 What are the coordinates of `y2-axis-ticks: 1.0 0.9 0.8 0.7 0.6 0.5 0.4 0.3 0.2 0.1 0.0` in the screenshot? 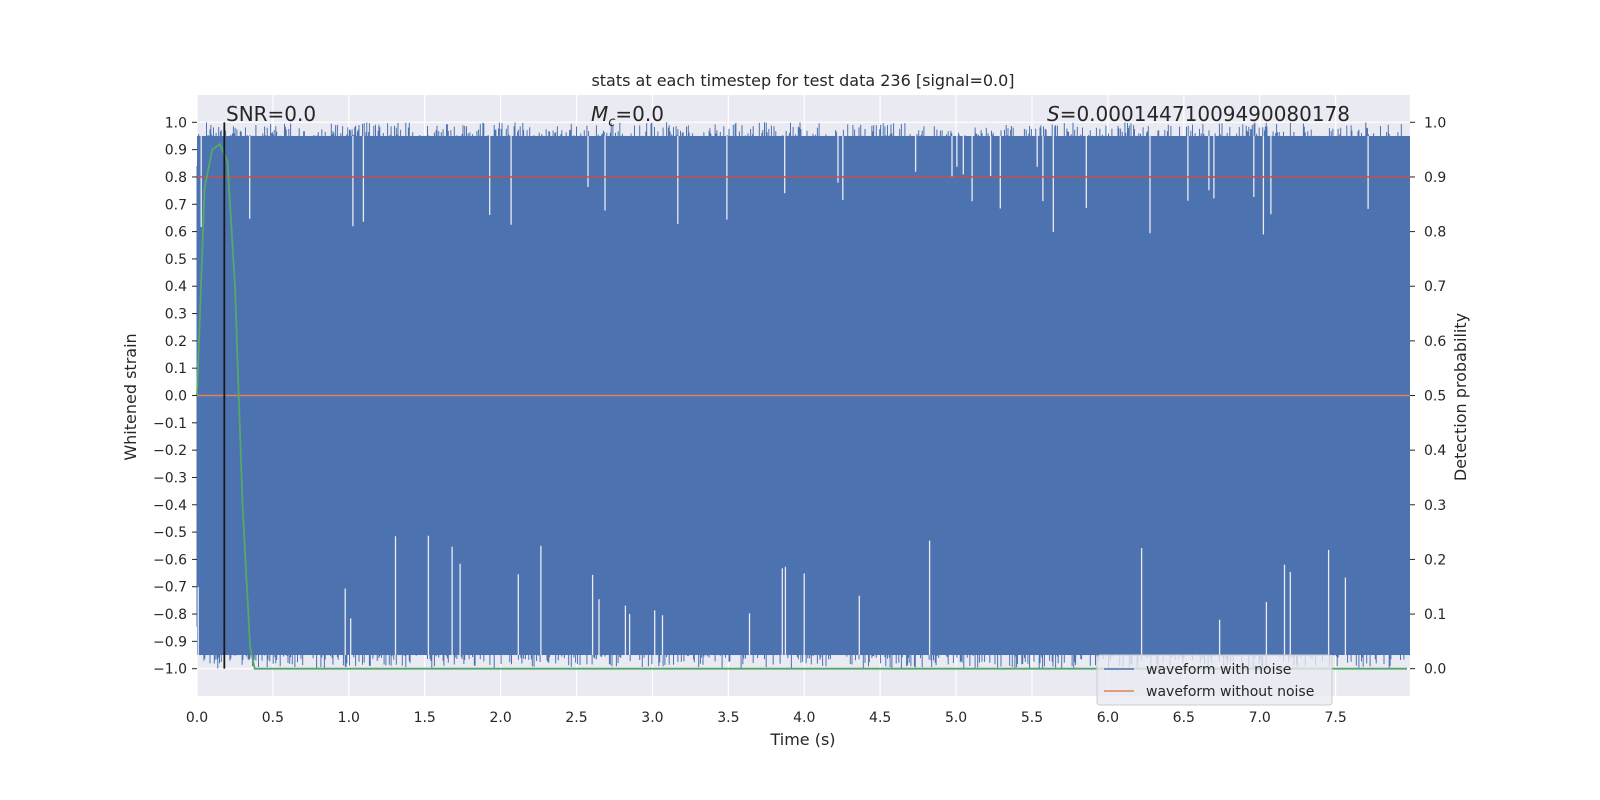 It's located at (1428, 396).